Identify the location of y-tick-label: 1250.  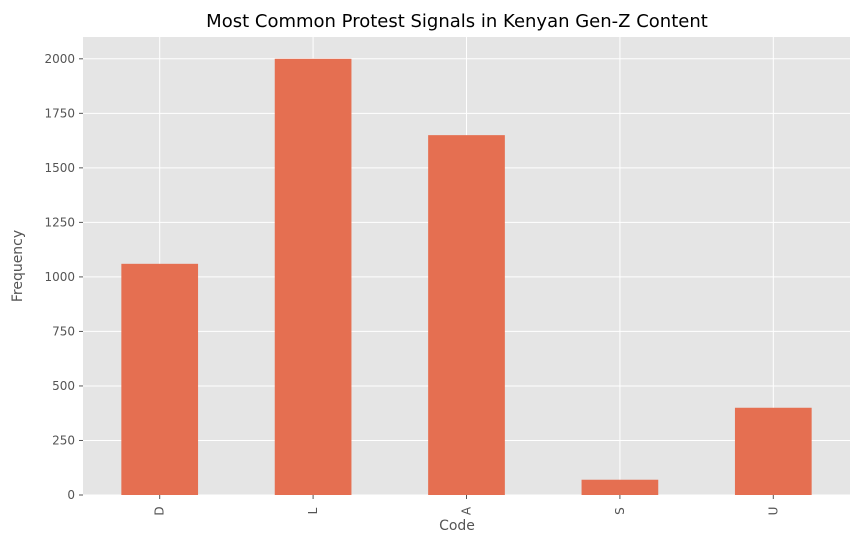
(59, 222).